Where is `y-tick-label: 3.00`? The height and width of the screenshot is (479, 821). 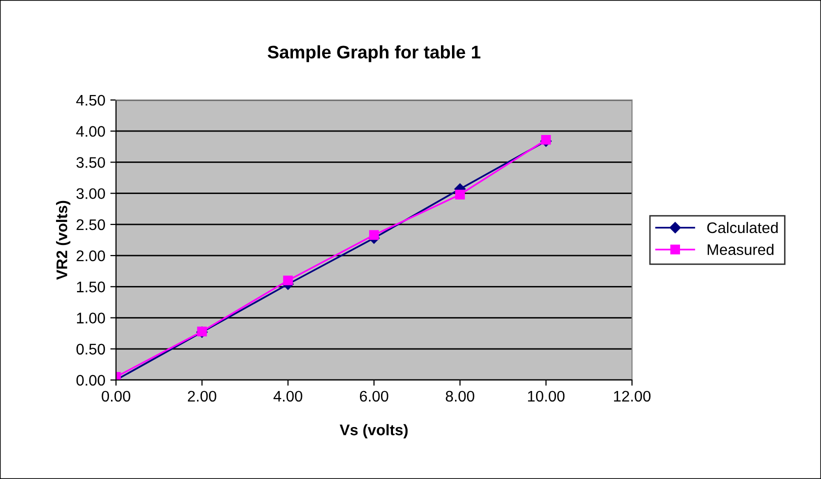
y-tick-label: 3.00 is located at coordinates (90, 194).